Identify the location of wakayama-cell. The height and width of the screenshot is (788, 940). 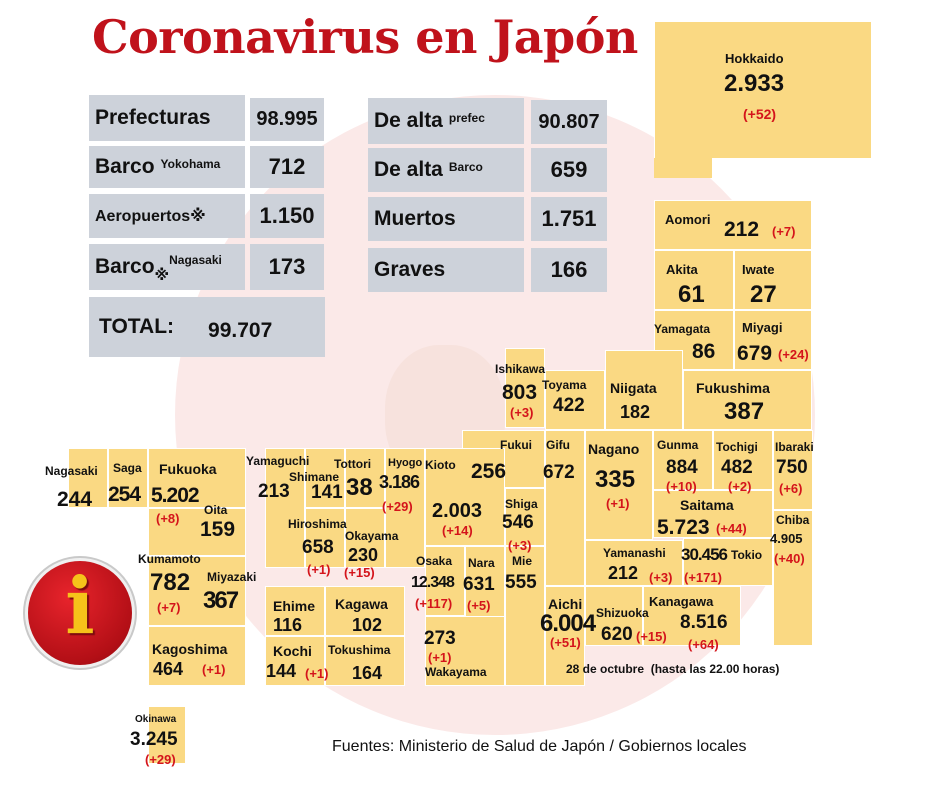
(465, 651).